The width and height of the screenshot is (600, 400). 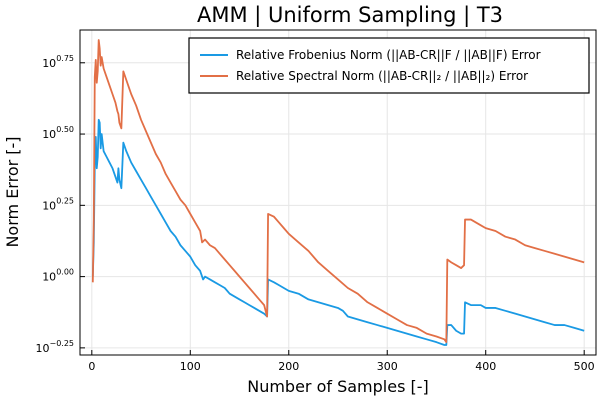 What do you see at coordinates (338, 386) in the screenshot?
I see `x-axis-label: Number of Samples [-]` at bounding box center [338, 386].